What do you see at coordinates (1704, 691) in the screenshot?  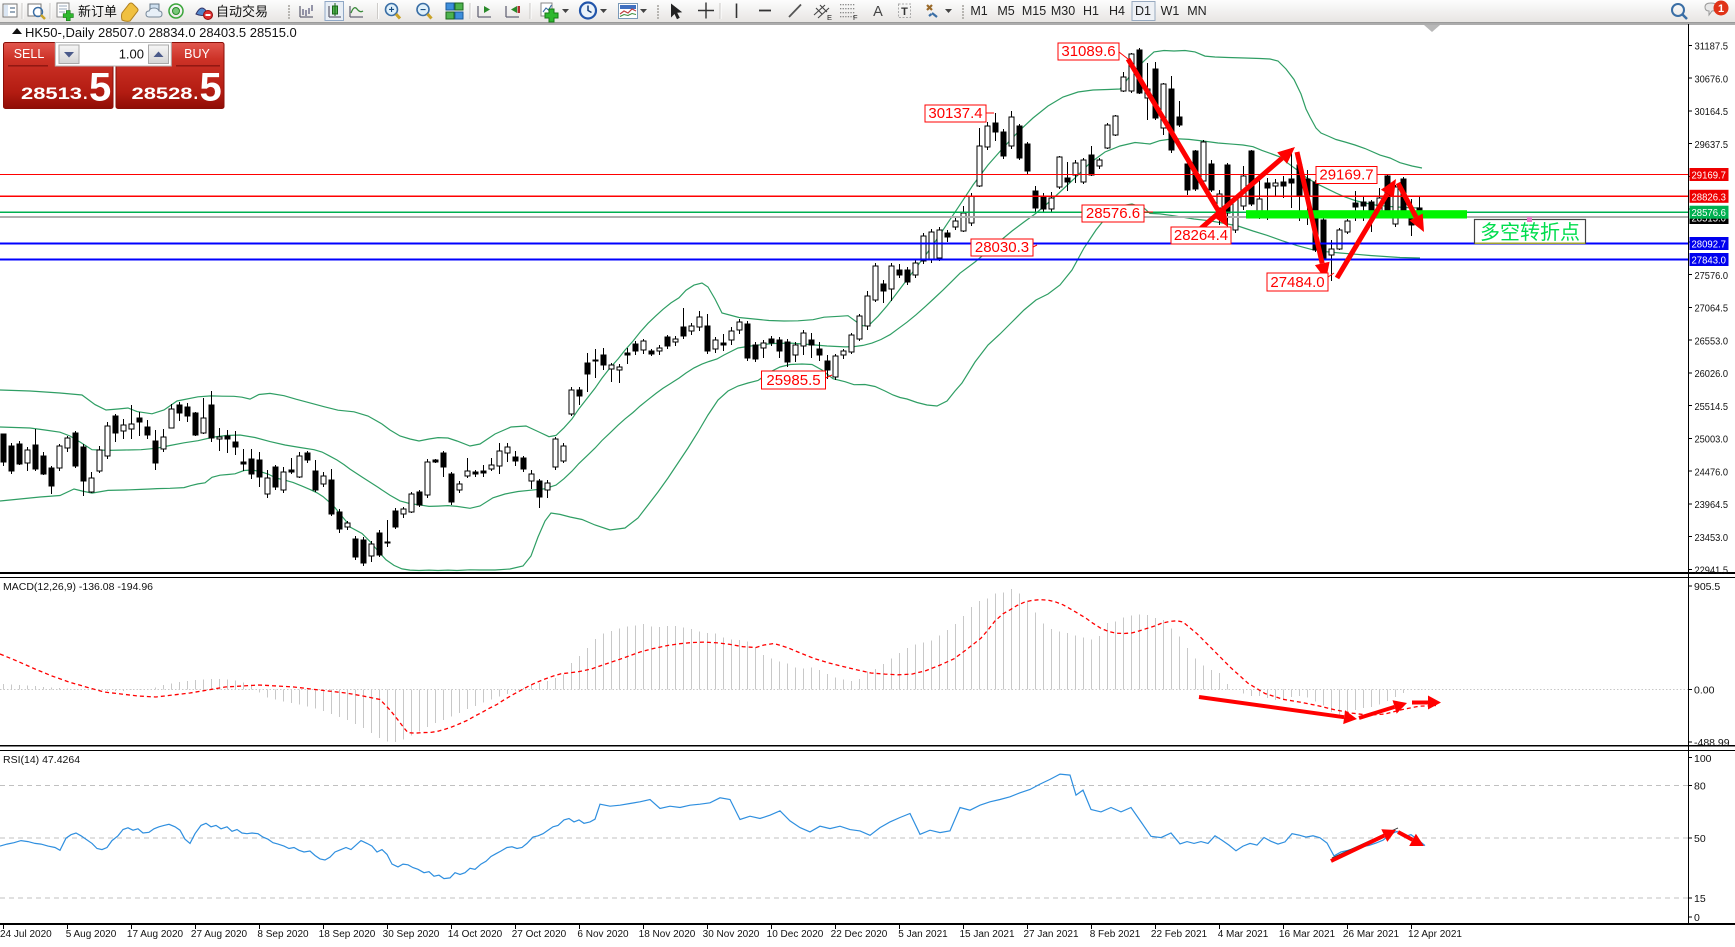 I see `svg-text: 0.00` at bounding box center [1704, 691].